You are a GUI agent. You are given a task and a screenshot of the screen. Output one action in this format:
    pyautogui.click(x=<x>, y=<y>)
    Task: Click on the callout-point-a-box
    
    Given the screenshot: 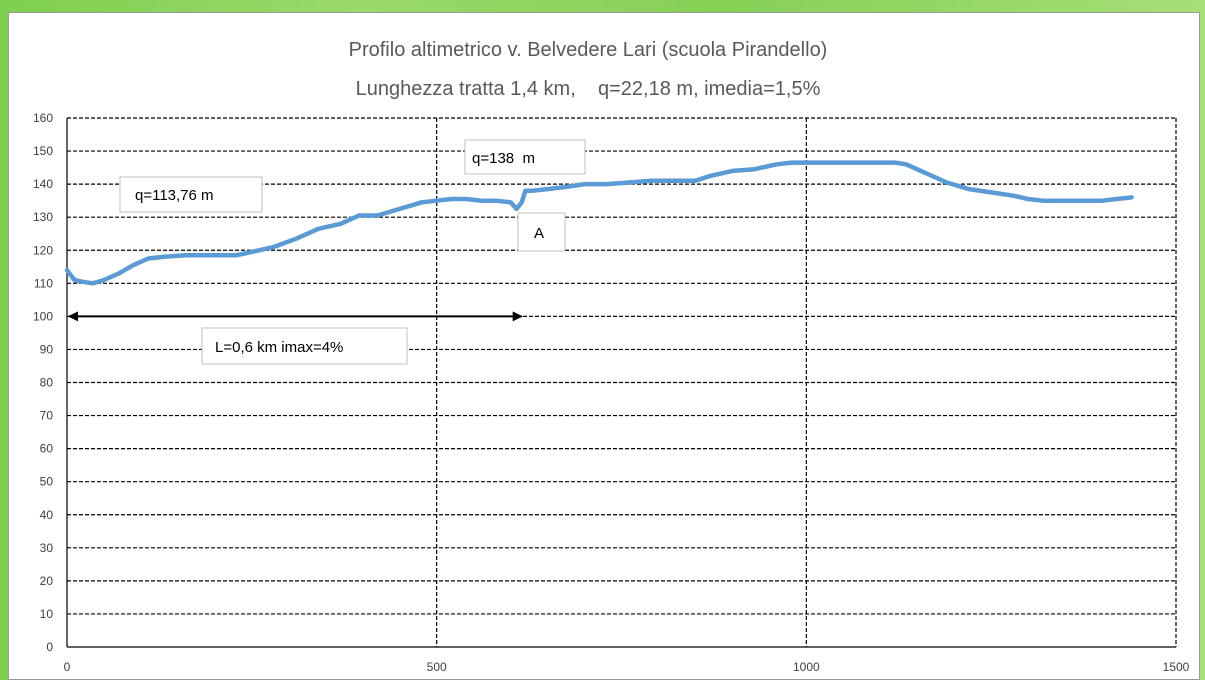 What is the action you would take?
    pyautogui.click(x=541, y=232)
    